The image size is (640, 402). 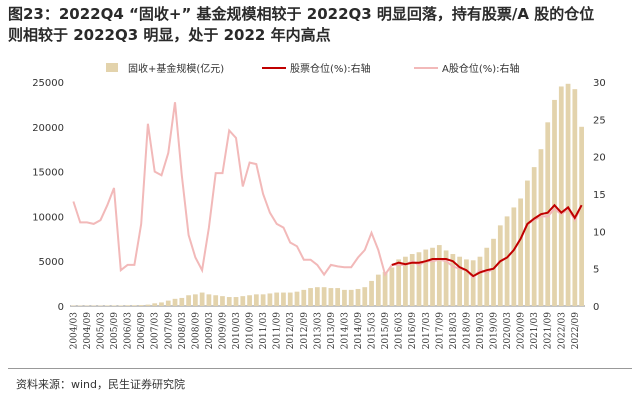 What do you see at coordinates (101, 384) in the screenshot?
I see `source: 资料来源：wind，民生证券研究院` at bounding box center [101, 384].